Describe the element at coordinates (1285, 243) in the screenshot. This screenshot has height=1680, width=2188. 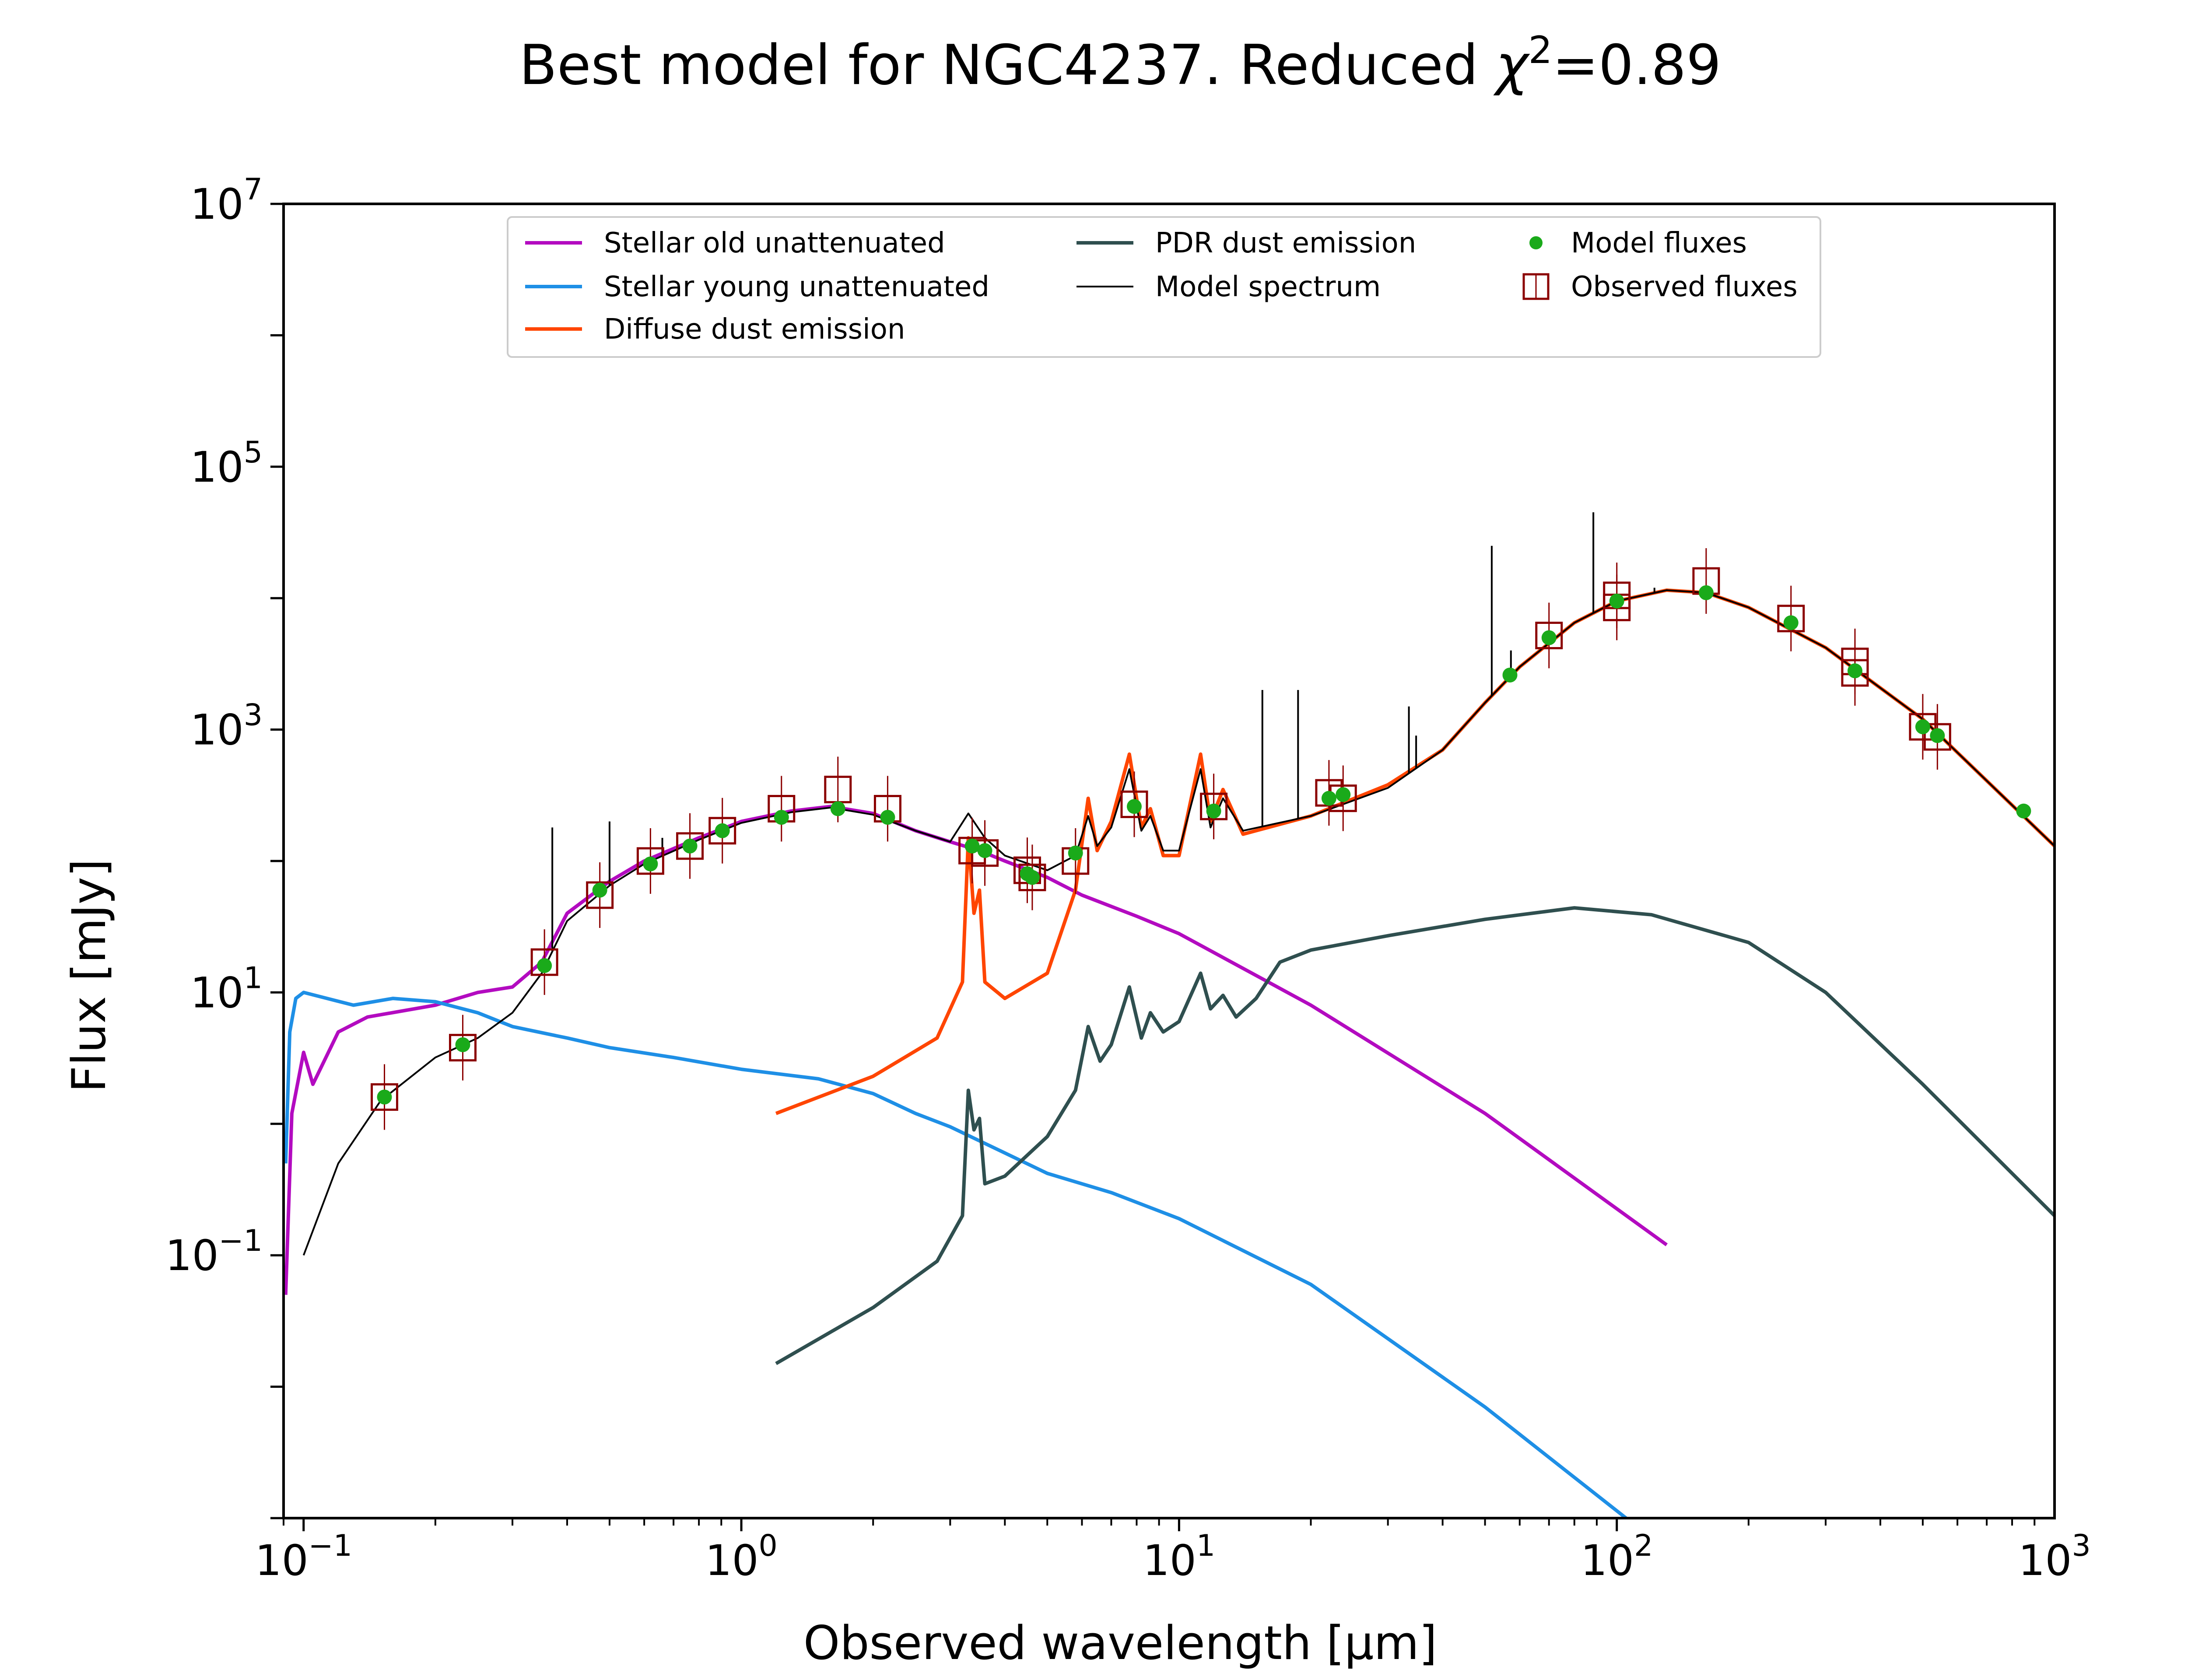
I see `legend-label-pdr-dust-emission: PDR dust emission` at that location.